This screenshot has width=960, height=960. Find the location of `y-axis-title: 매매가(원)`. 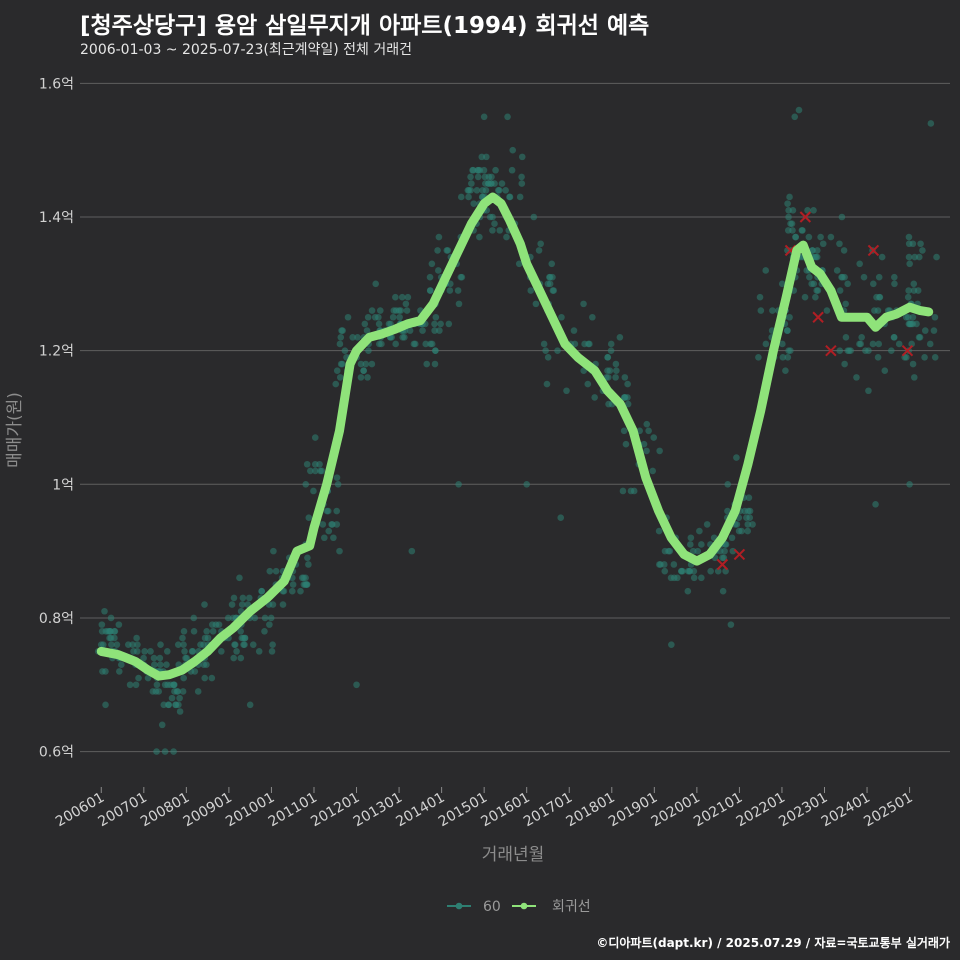

y-axis-title: 매매가(원) is located at coordinates (15, 430).